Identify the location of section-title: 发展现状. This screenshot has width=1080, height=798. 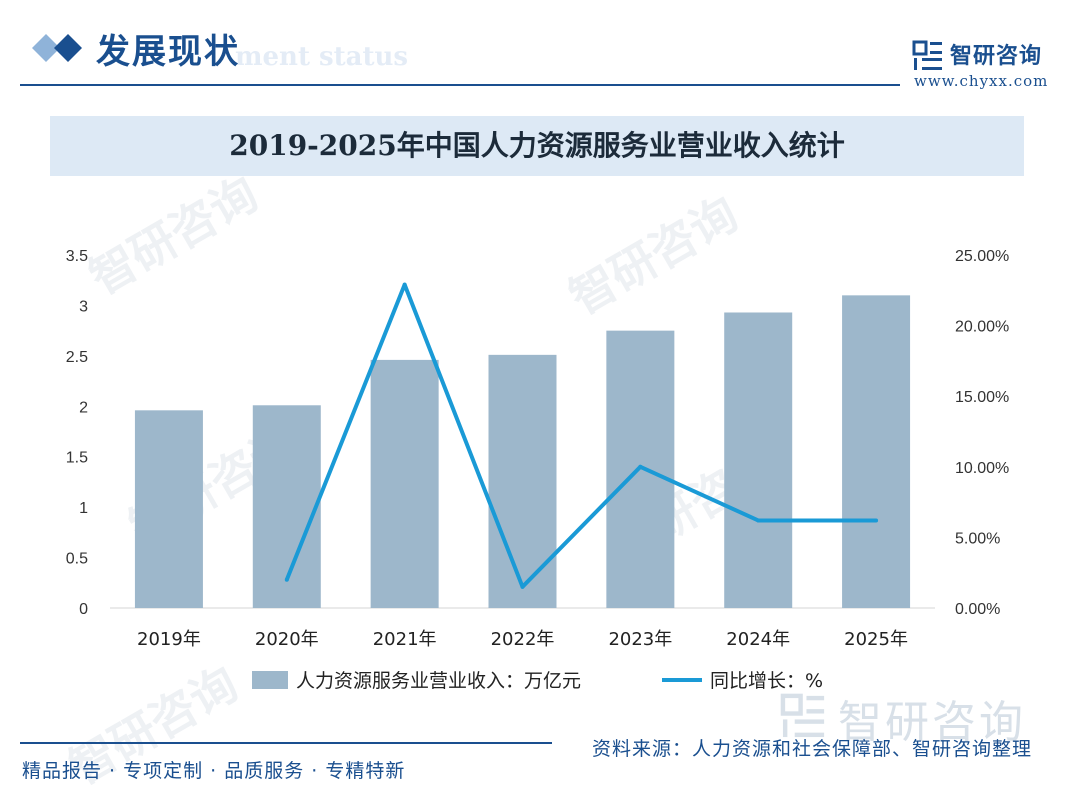
(168, 52).